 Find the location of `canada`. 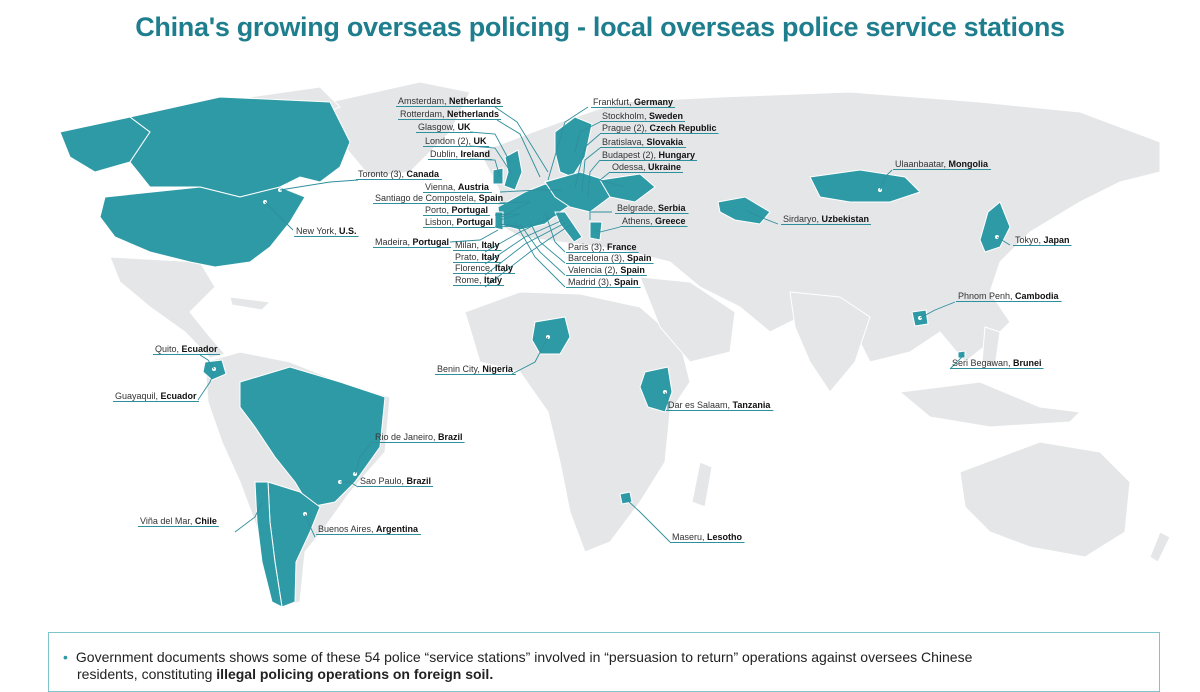

canada is located at coordinates (239, 147).